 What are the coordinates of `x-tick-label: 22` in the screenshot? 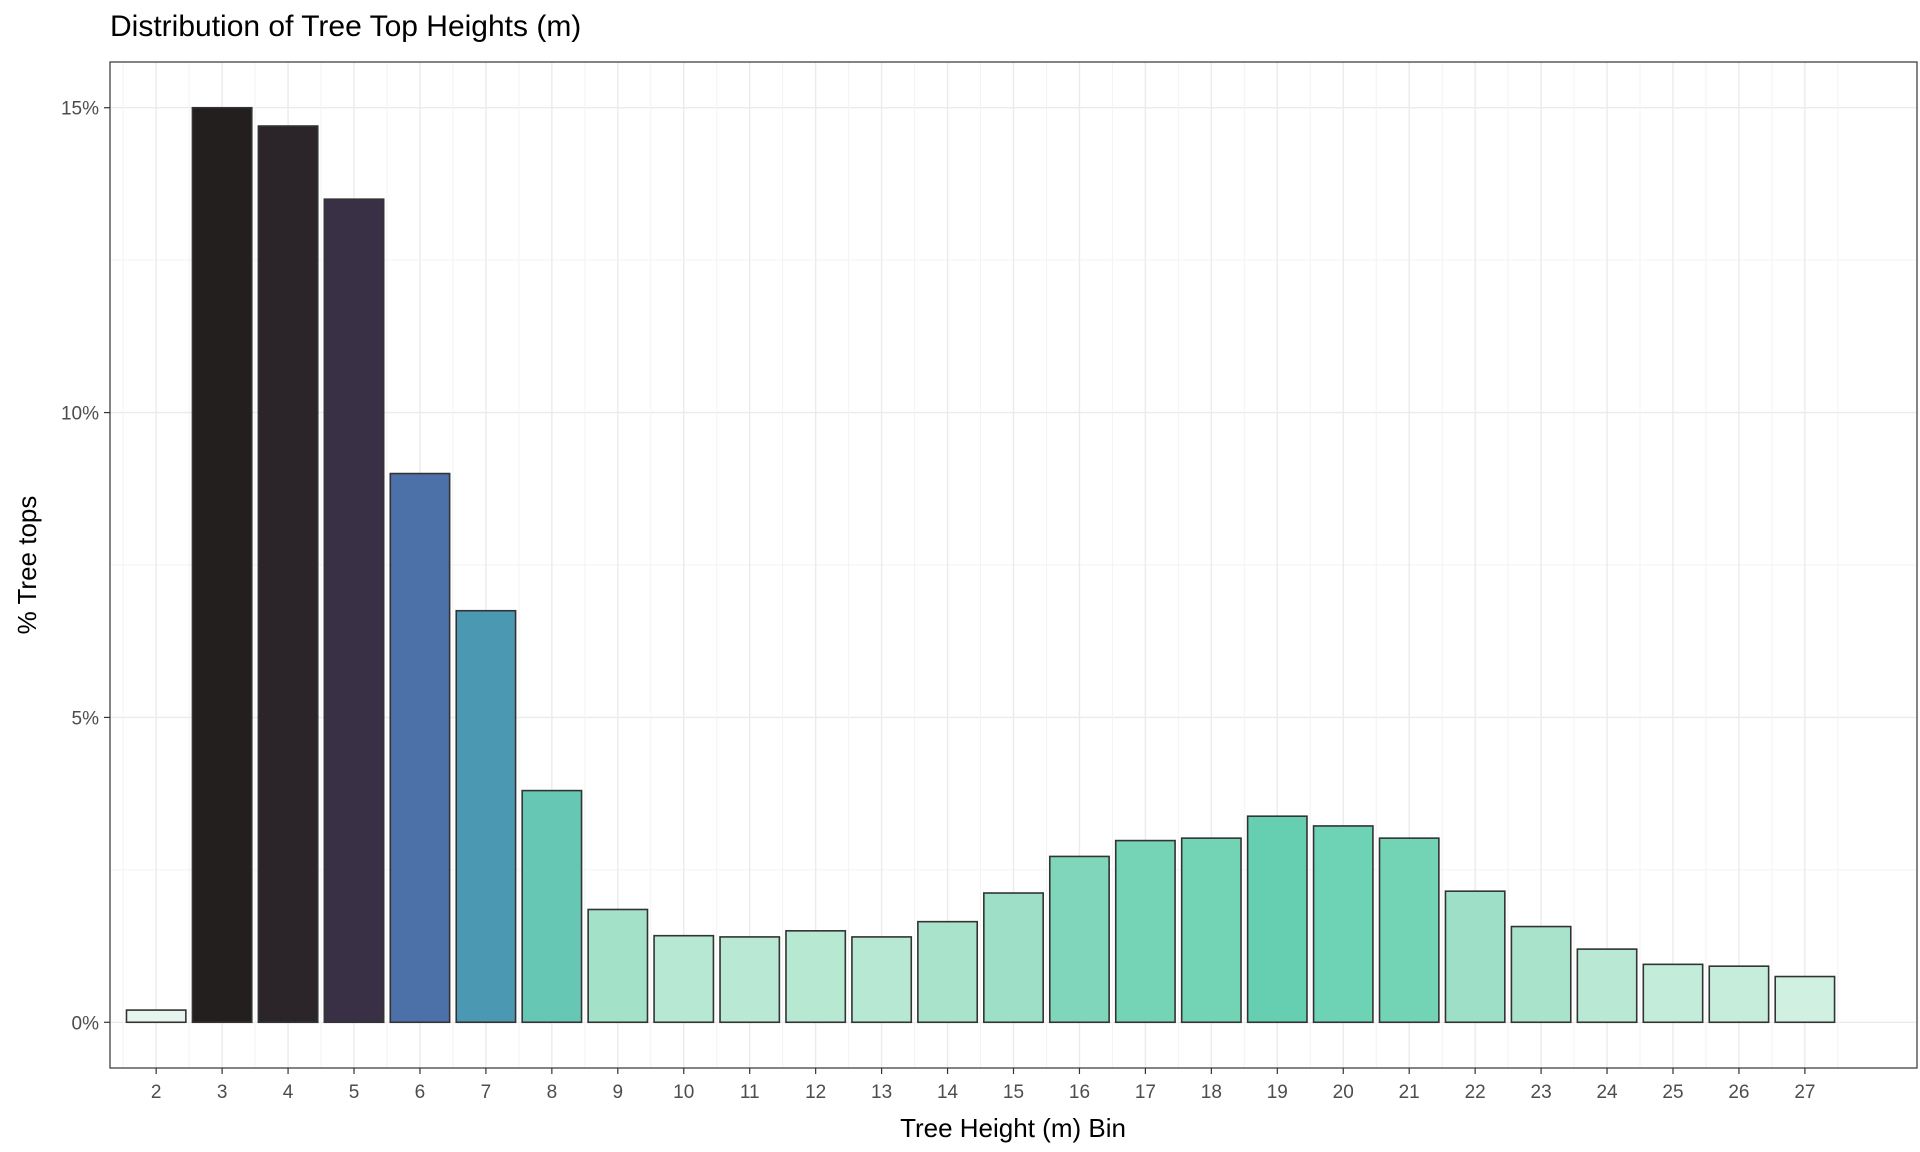 It's located at (1475, 1092).